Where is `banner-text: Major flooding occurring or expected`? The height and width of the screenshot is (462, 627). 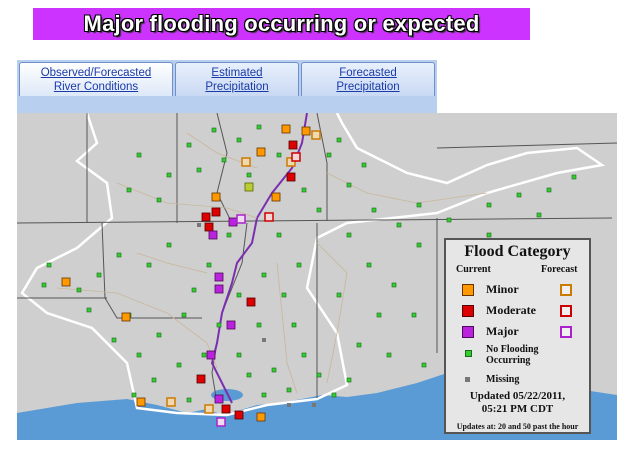
banner-text: Major flooding occurring or expected is located at coordinates (281, 23).